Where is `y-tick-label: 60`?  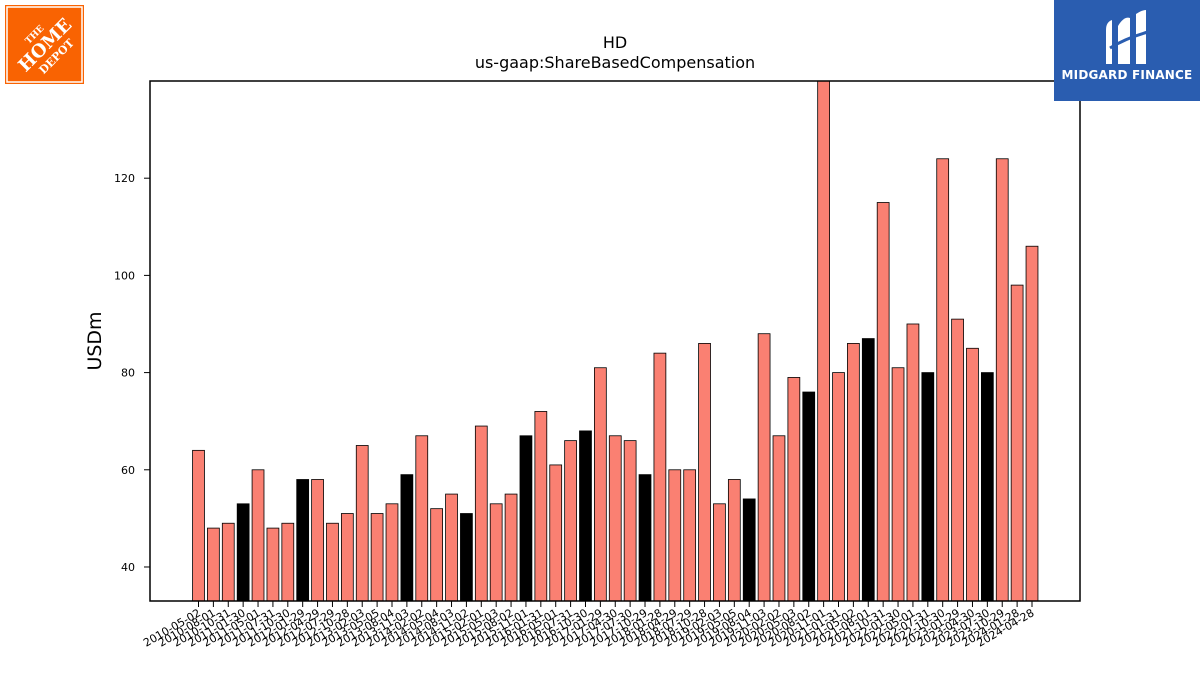 y-tick-label: 60 is located at coordinates (128, 470).